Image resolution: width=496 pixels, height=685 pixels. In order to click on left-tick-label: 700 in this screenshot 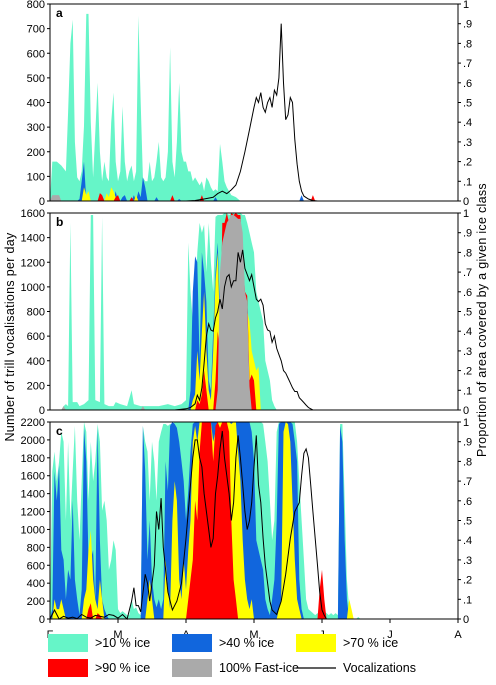, I will do `click(36, 30)`.